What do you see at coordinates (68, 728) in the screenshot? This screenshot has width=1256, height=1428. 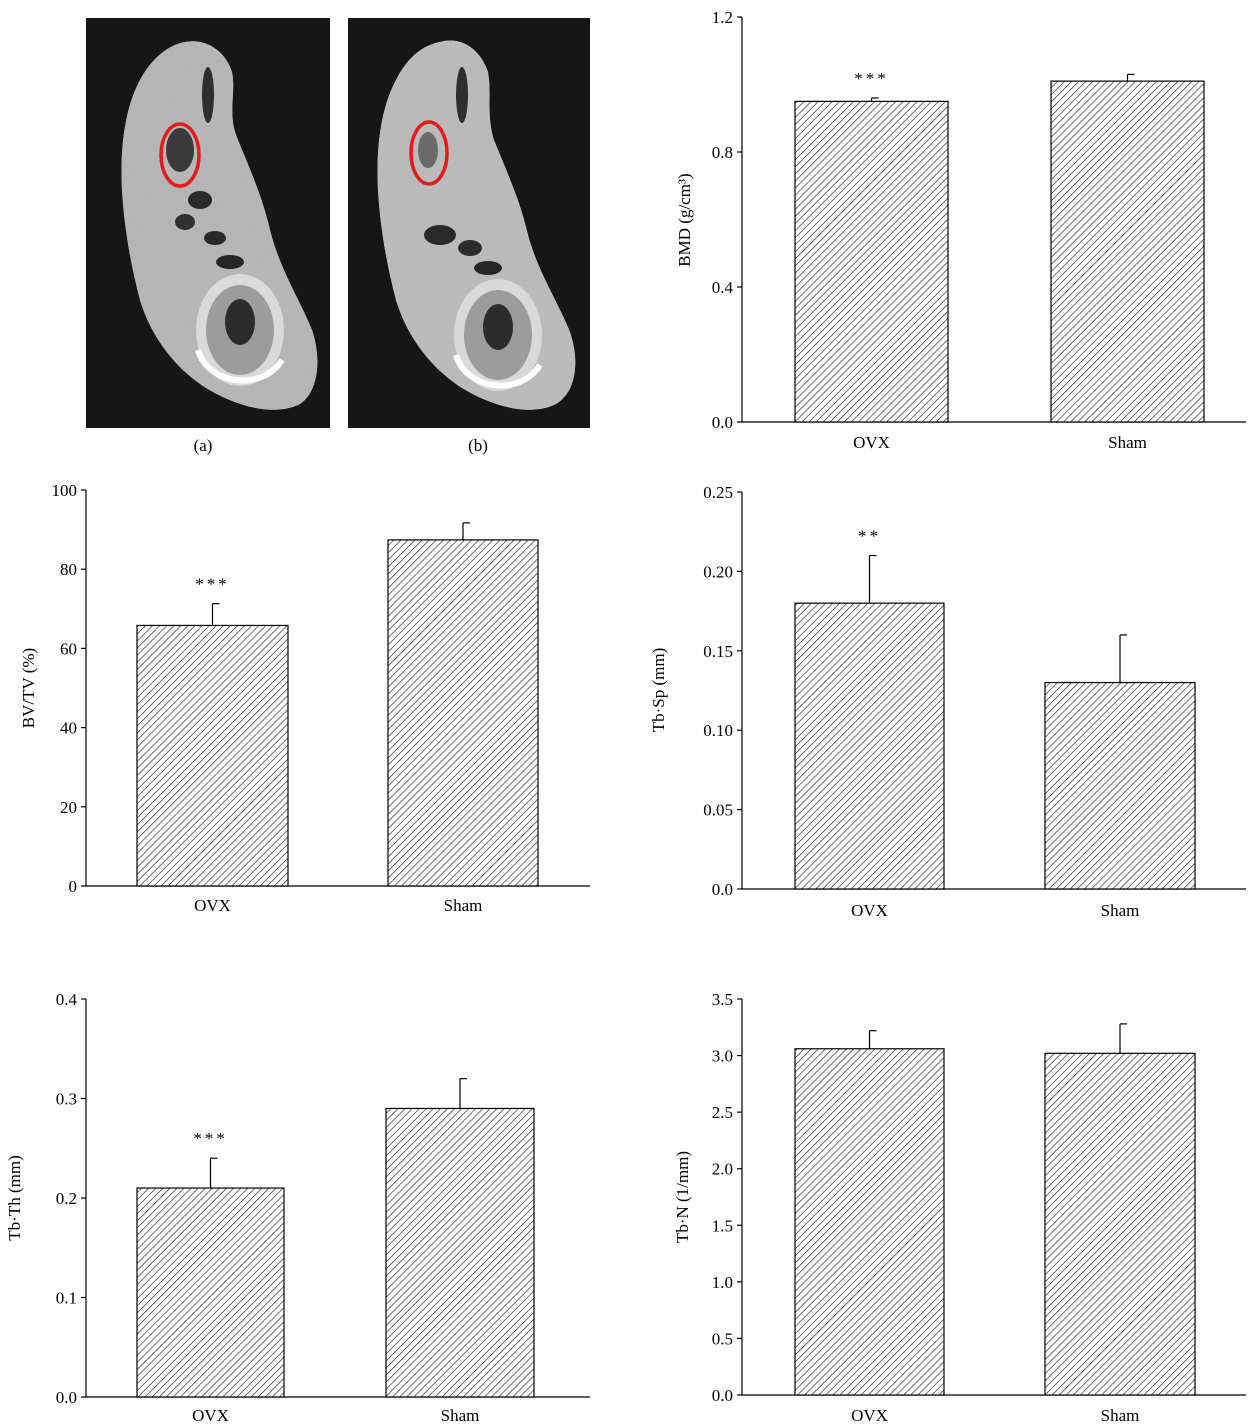 I see `y-tick-label: 40` at bounding box center [68, 728].